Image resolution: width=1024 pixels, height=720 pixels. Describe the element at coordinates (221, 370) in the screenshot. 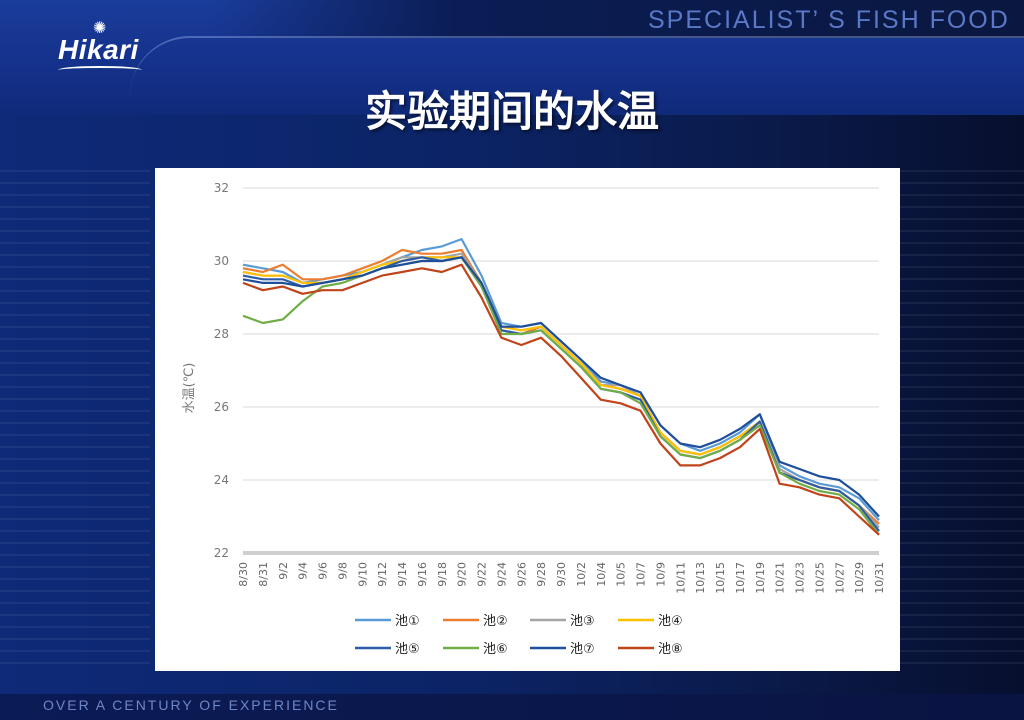

I see `y-tick-labels: 22 24 26 28 30 32` at that location.